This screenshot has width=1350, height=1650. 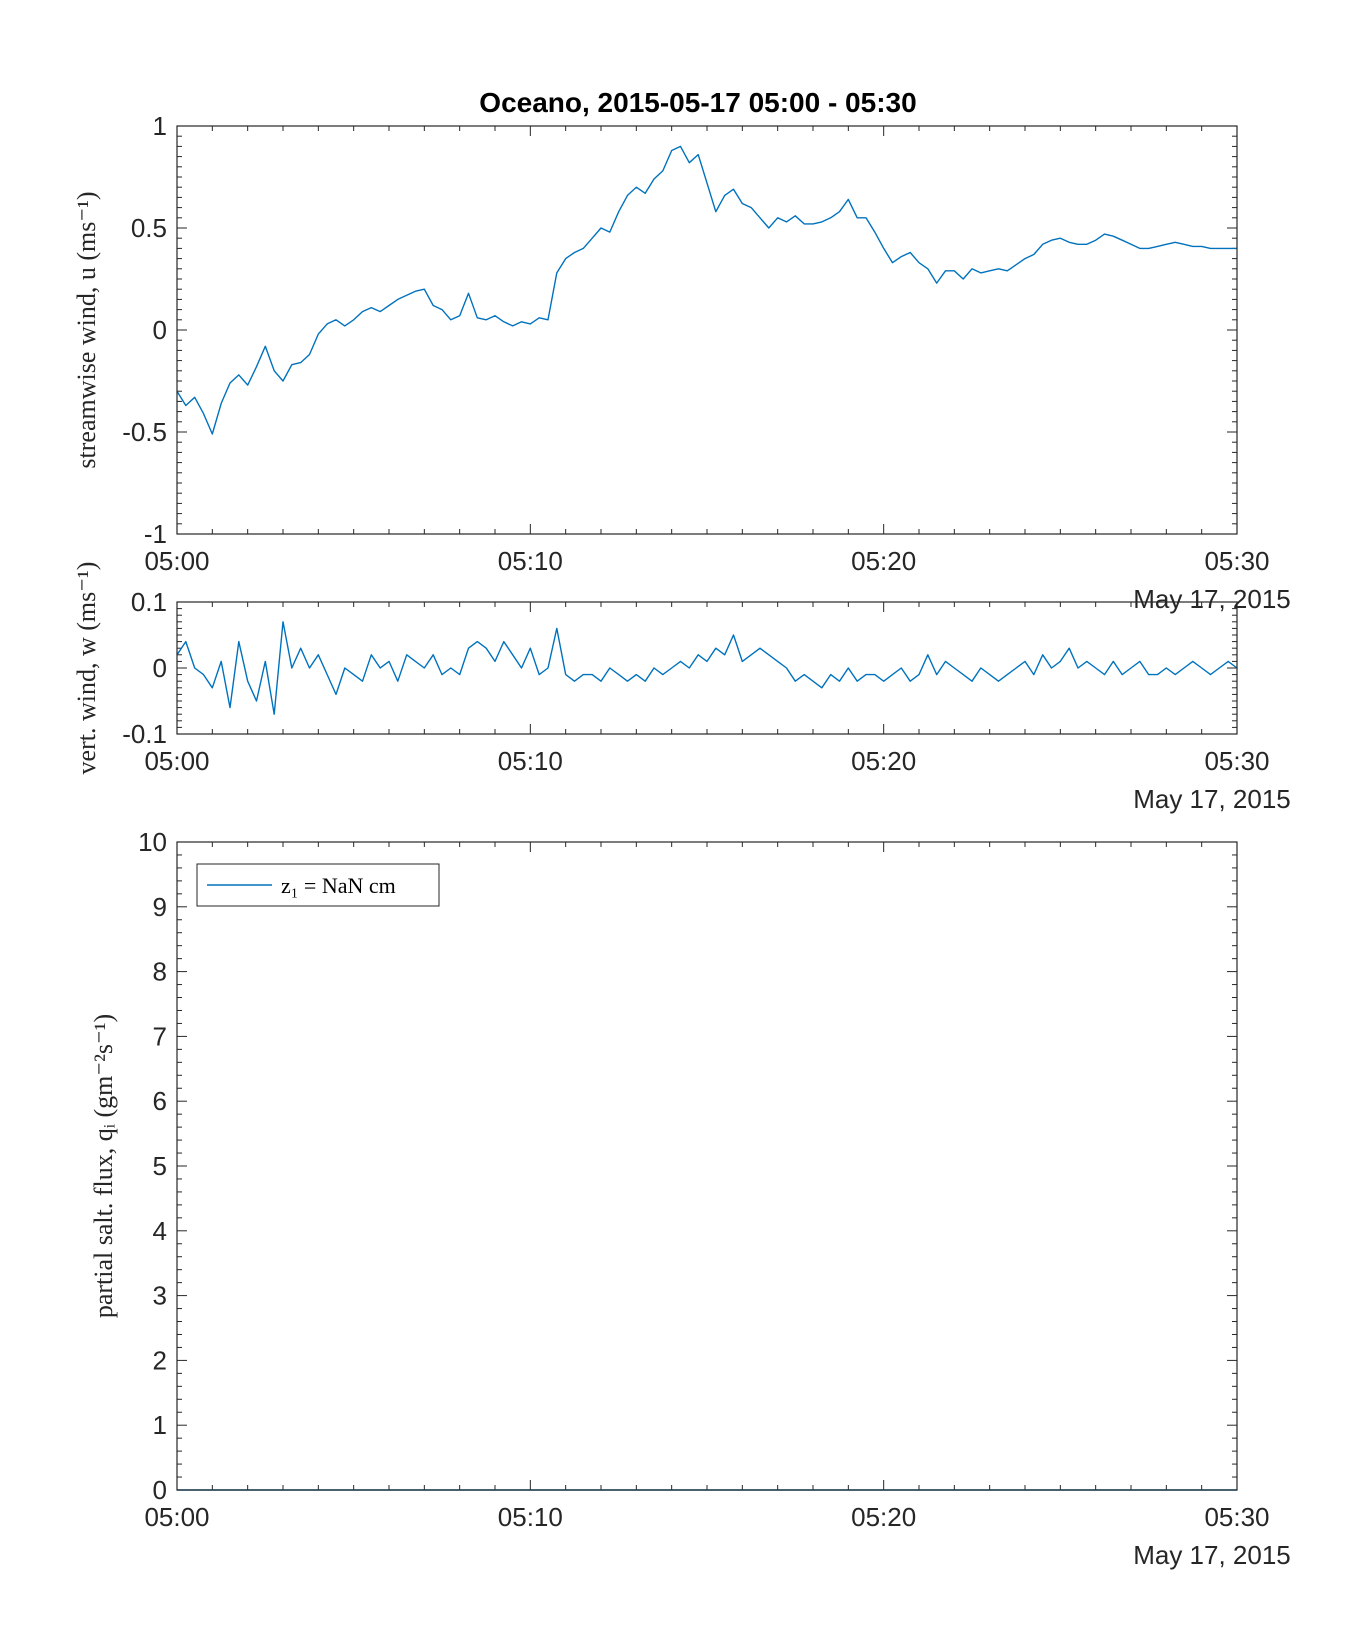 What do you see at coordinates (149, 228) in the screenshot?
I see `y-tick-label: 0.5` at bounding box center [149, 228].